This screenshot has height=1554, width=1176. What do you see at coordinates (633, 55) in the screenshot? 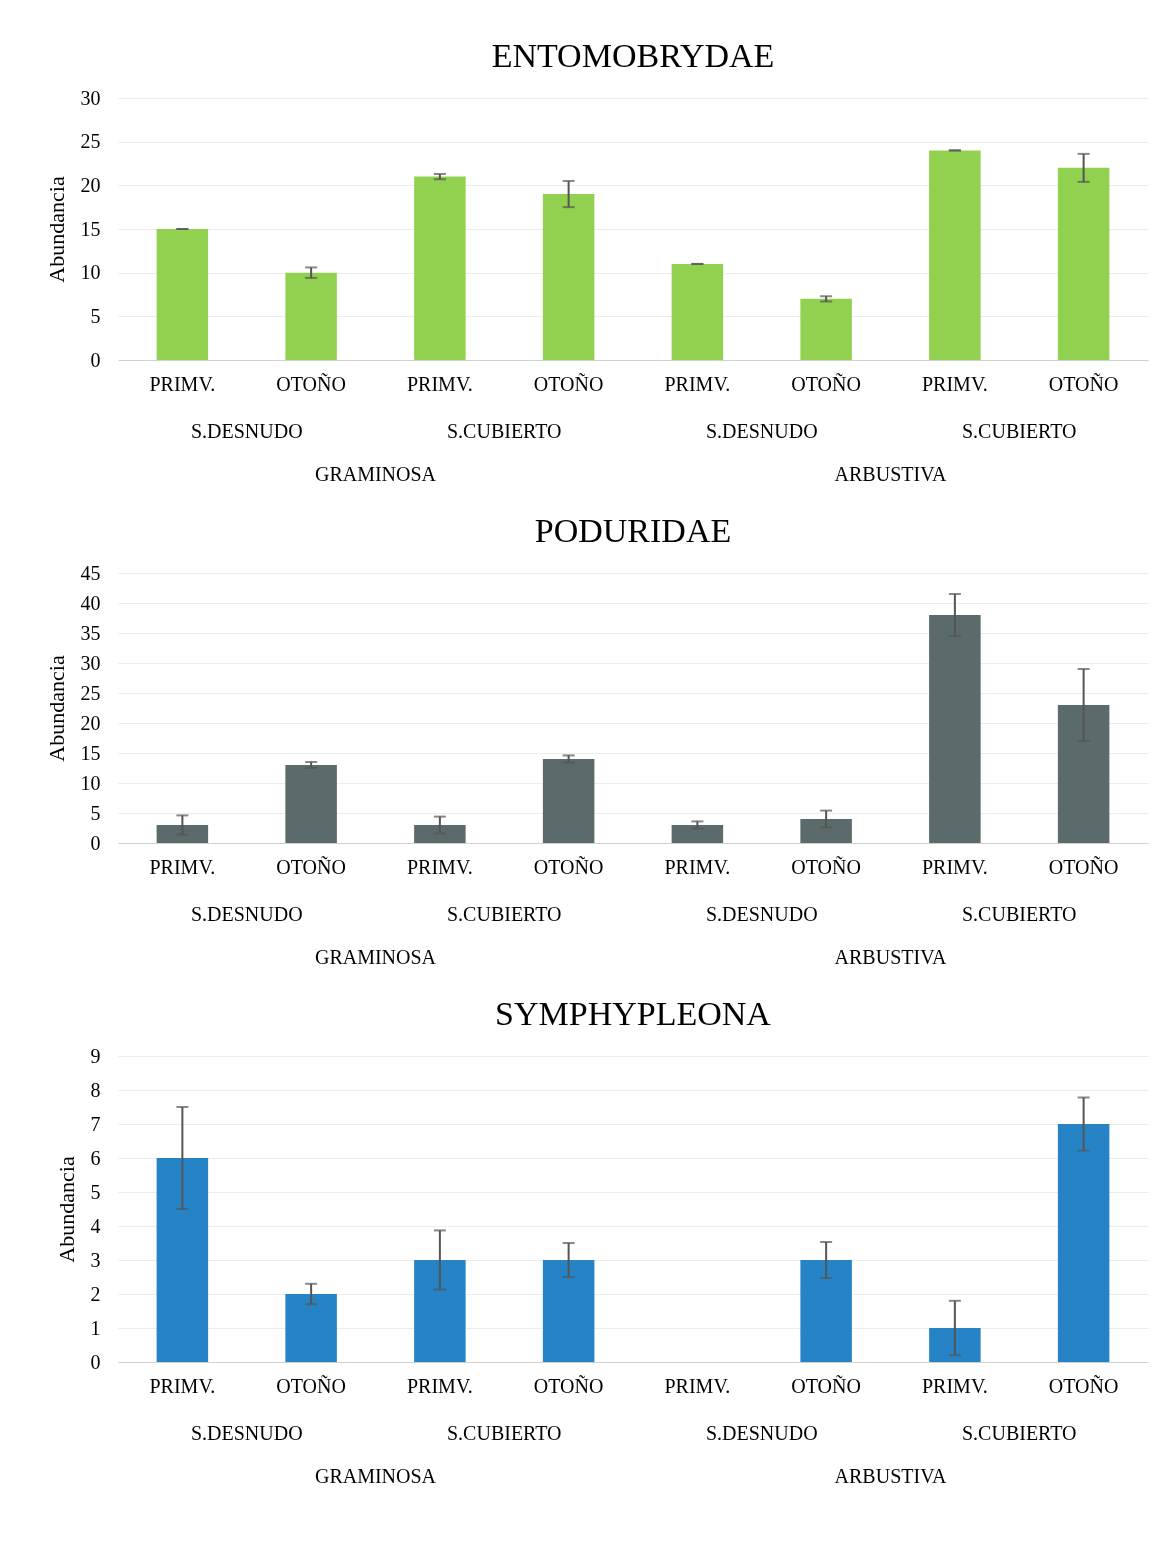
I see `chart-title: ENTOMOBRYDAE` at bounding box center [633, 55].